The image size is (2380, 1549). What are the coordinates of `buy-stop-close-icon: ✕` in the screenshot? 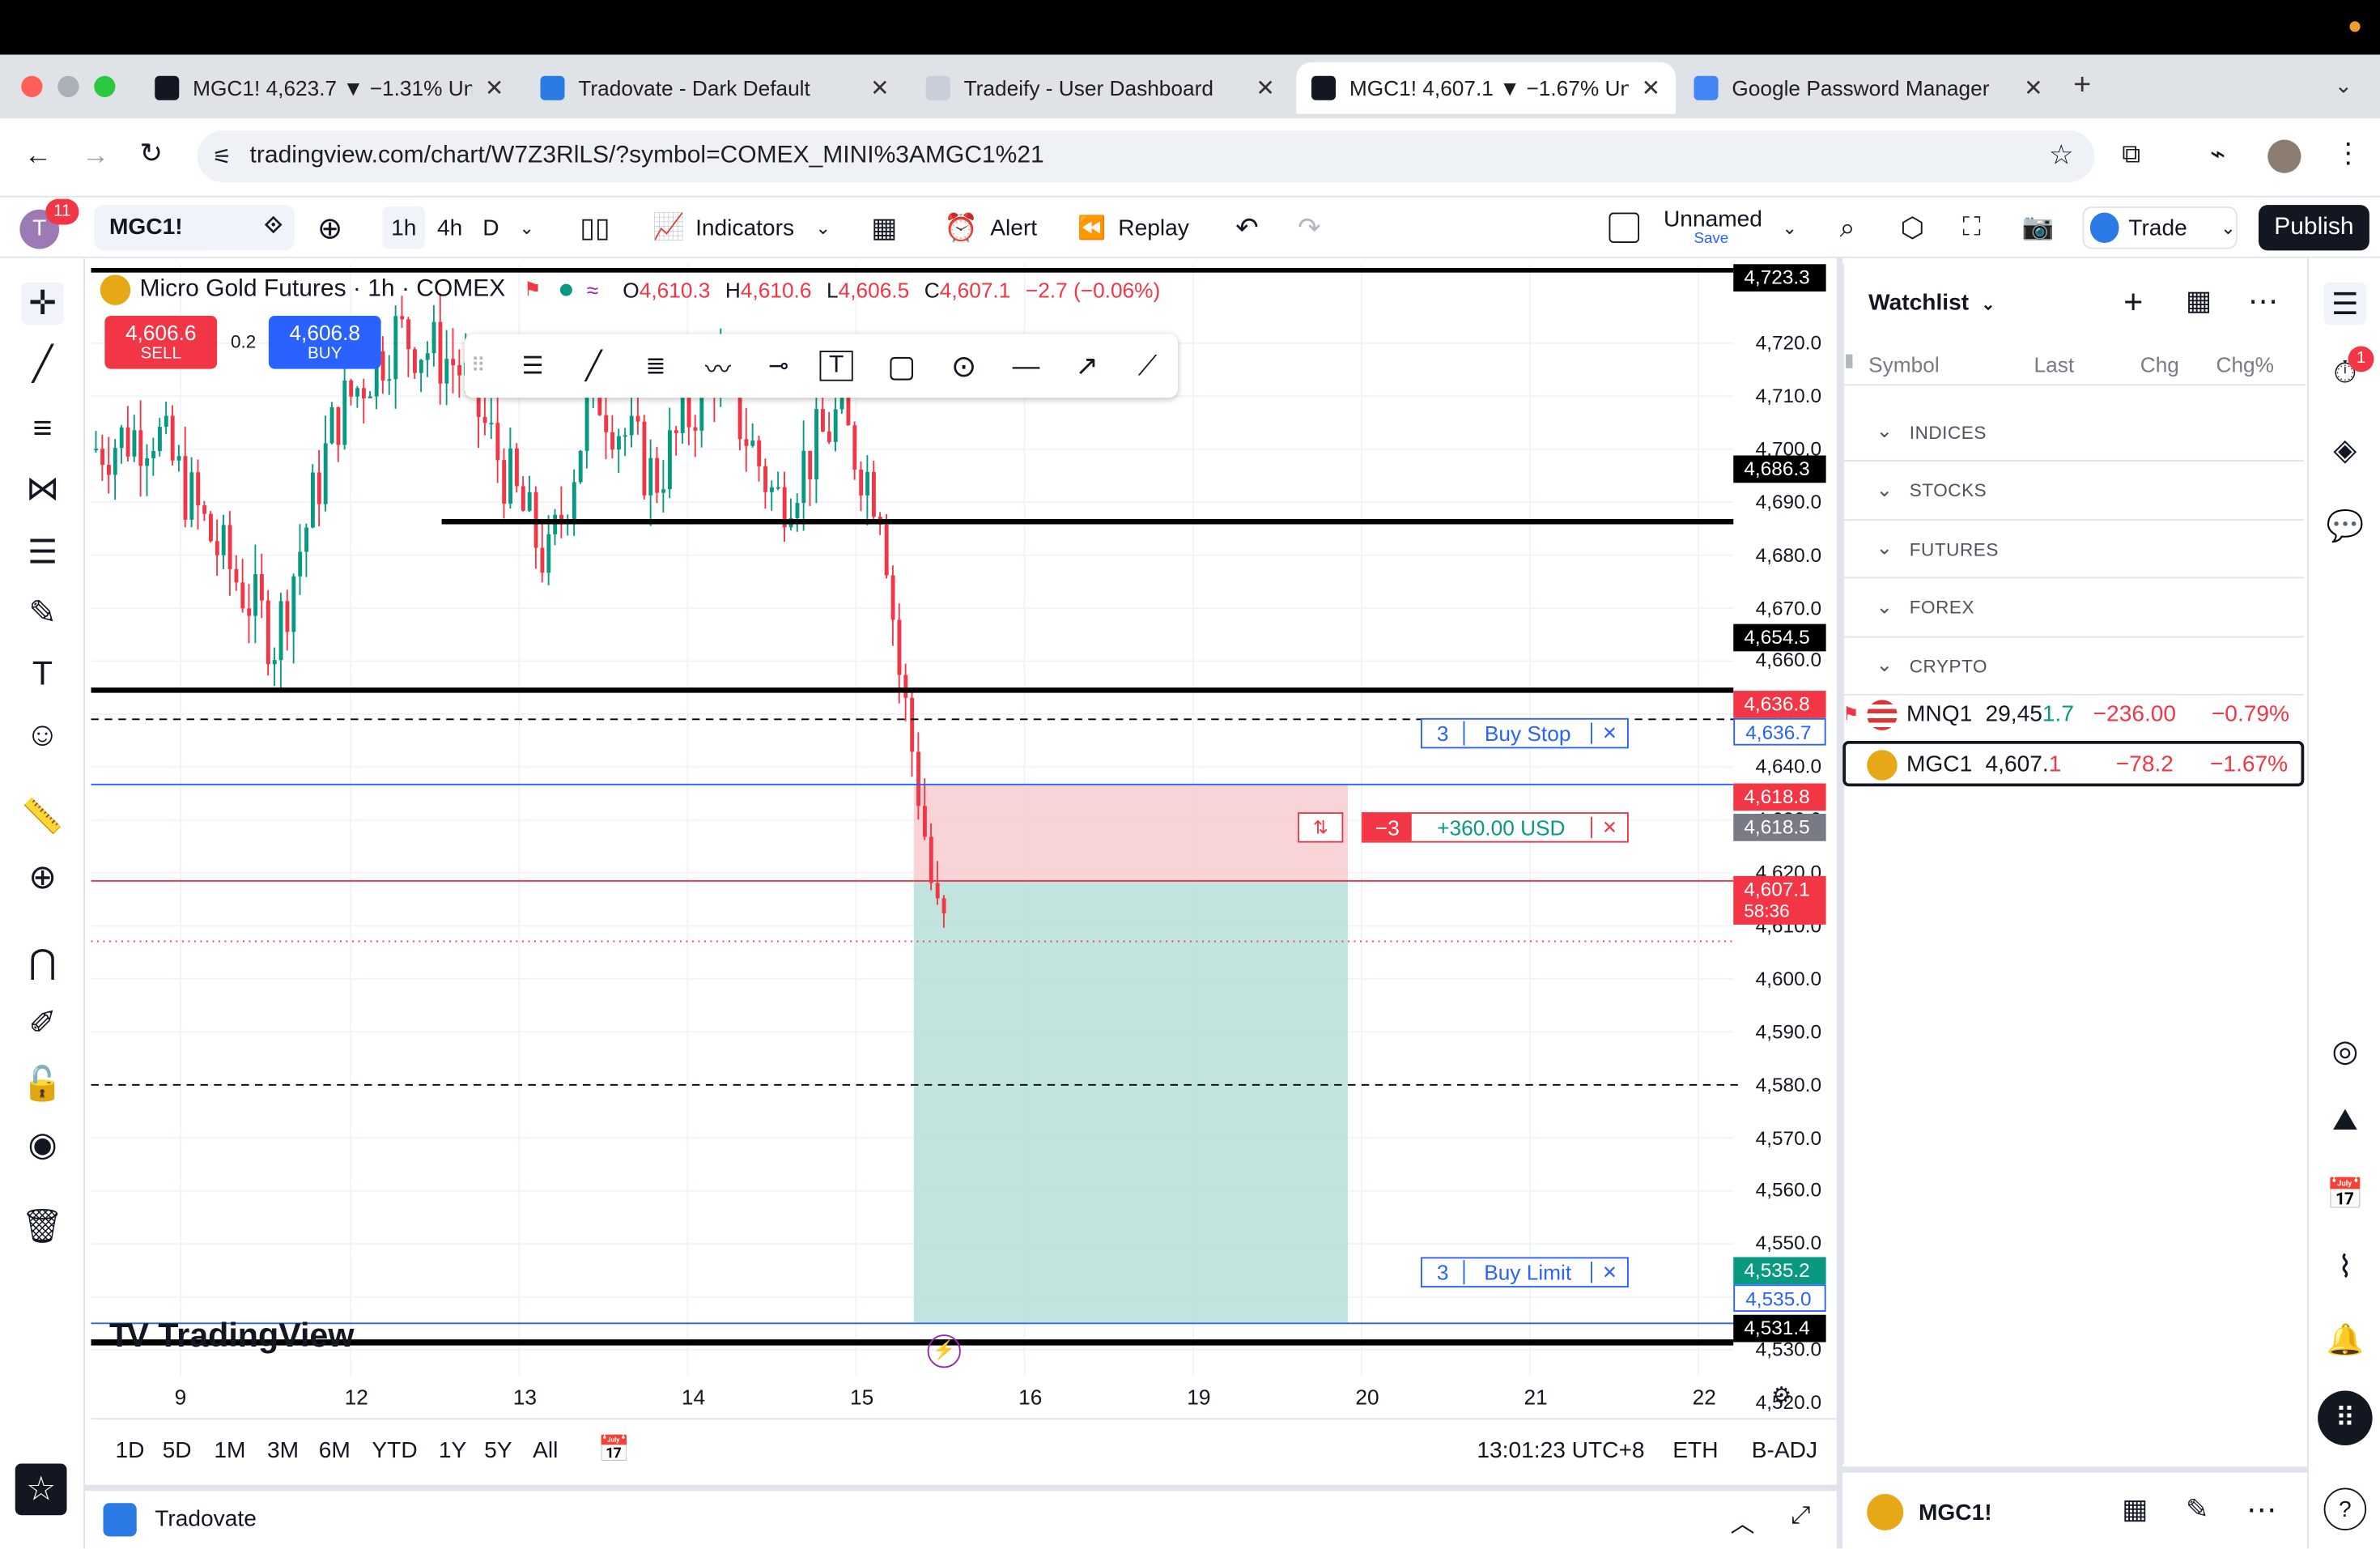 It's located at (1609, 733).